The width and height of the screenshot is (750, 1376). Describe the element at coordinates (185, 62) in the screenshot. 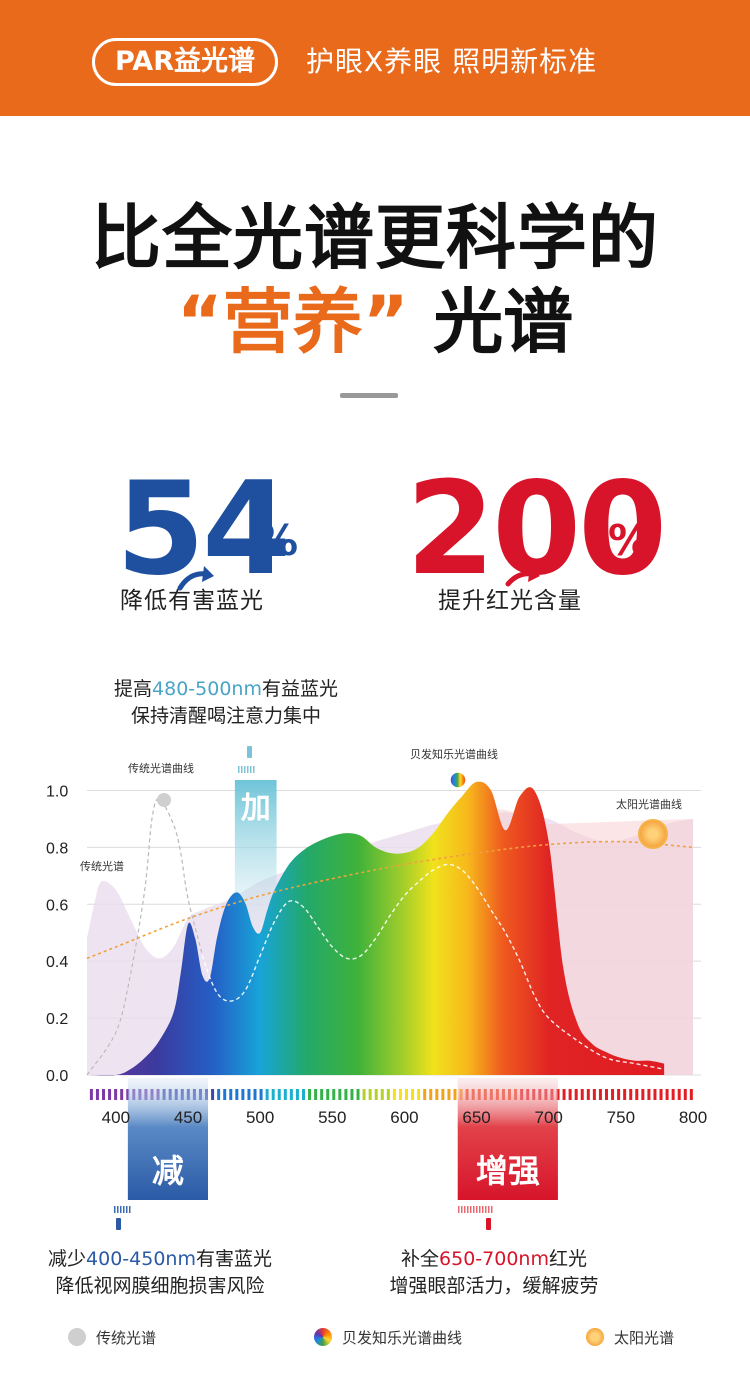

I see `brand-pill: PAR益光谱` at that location.